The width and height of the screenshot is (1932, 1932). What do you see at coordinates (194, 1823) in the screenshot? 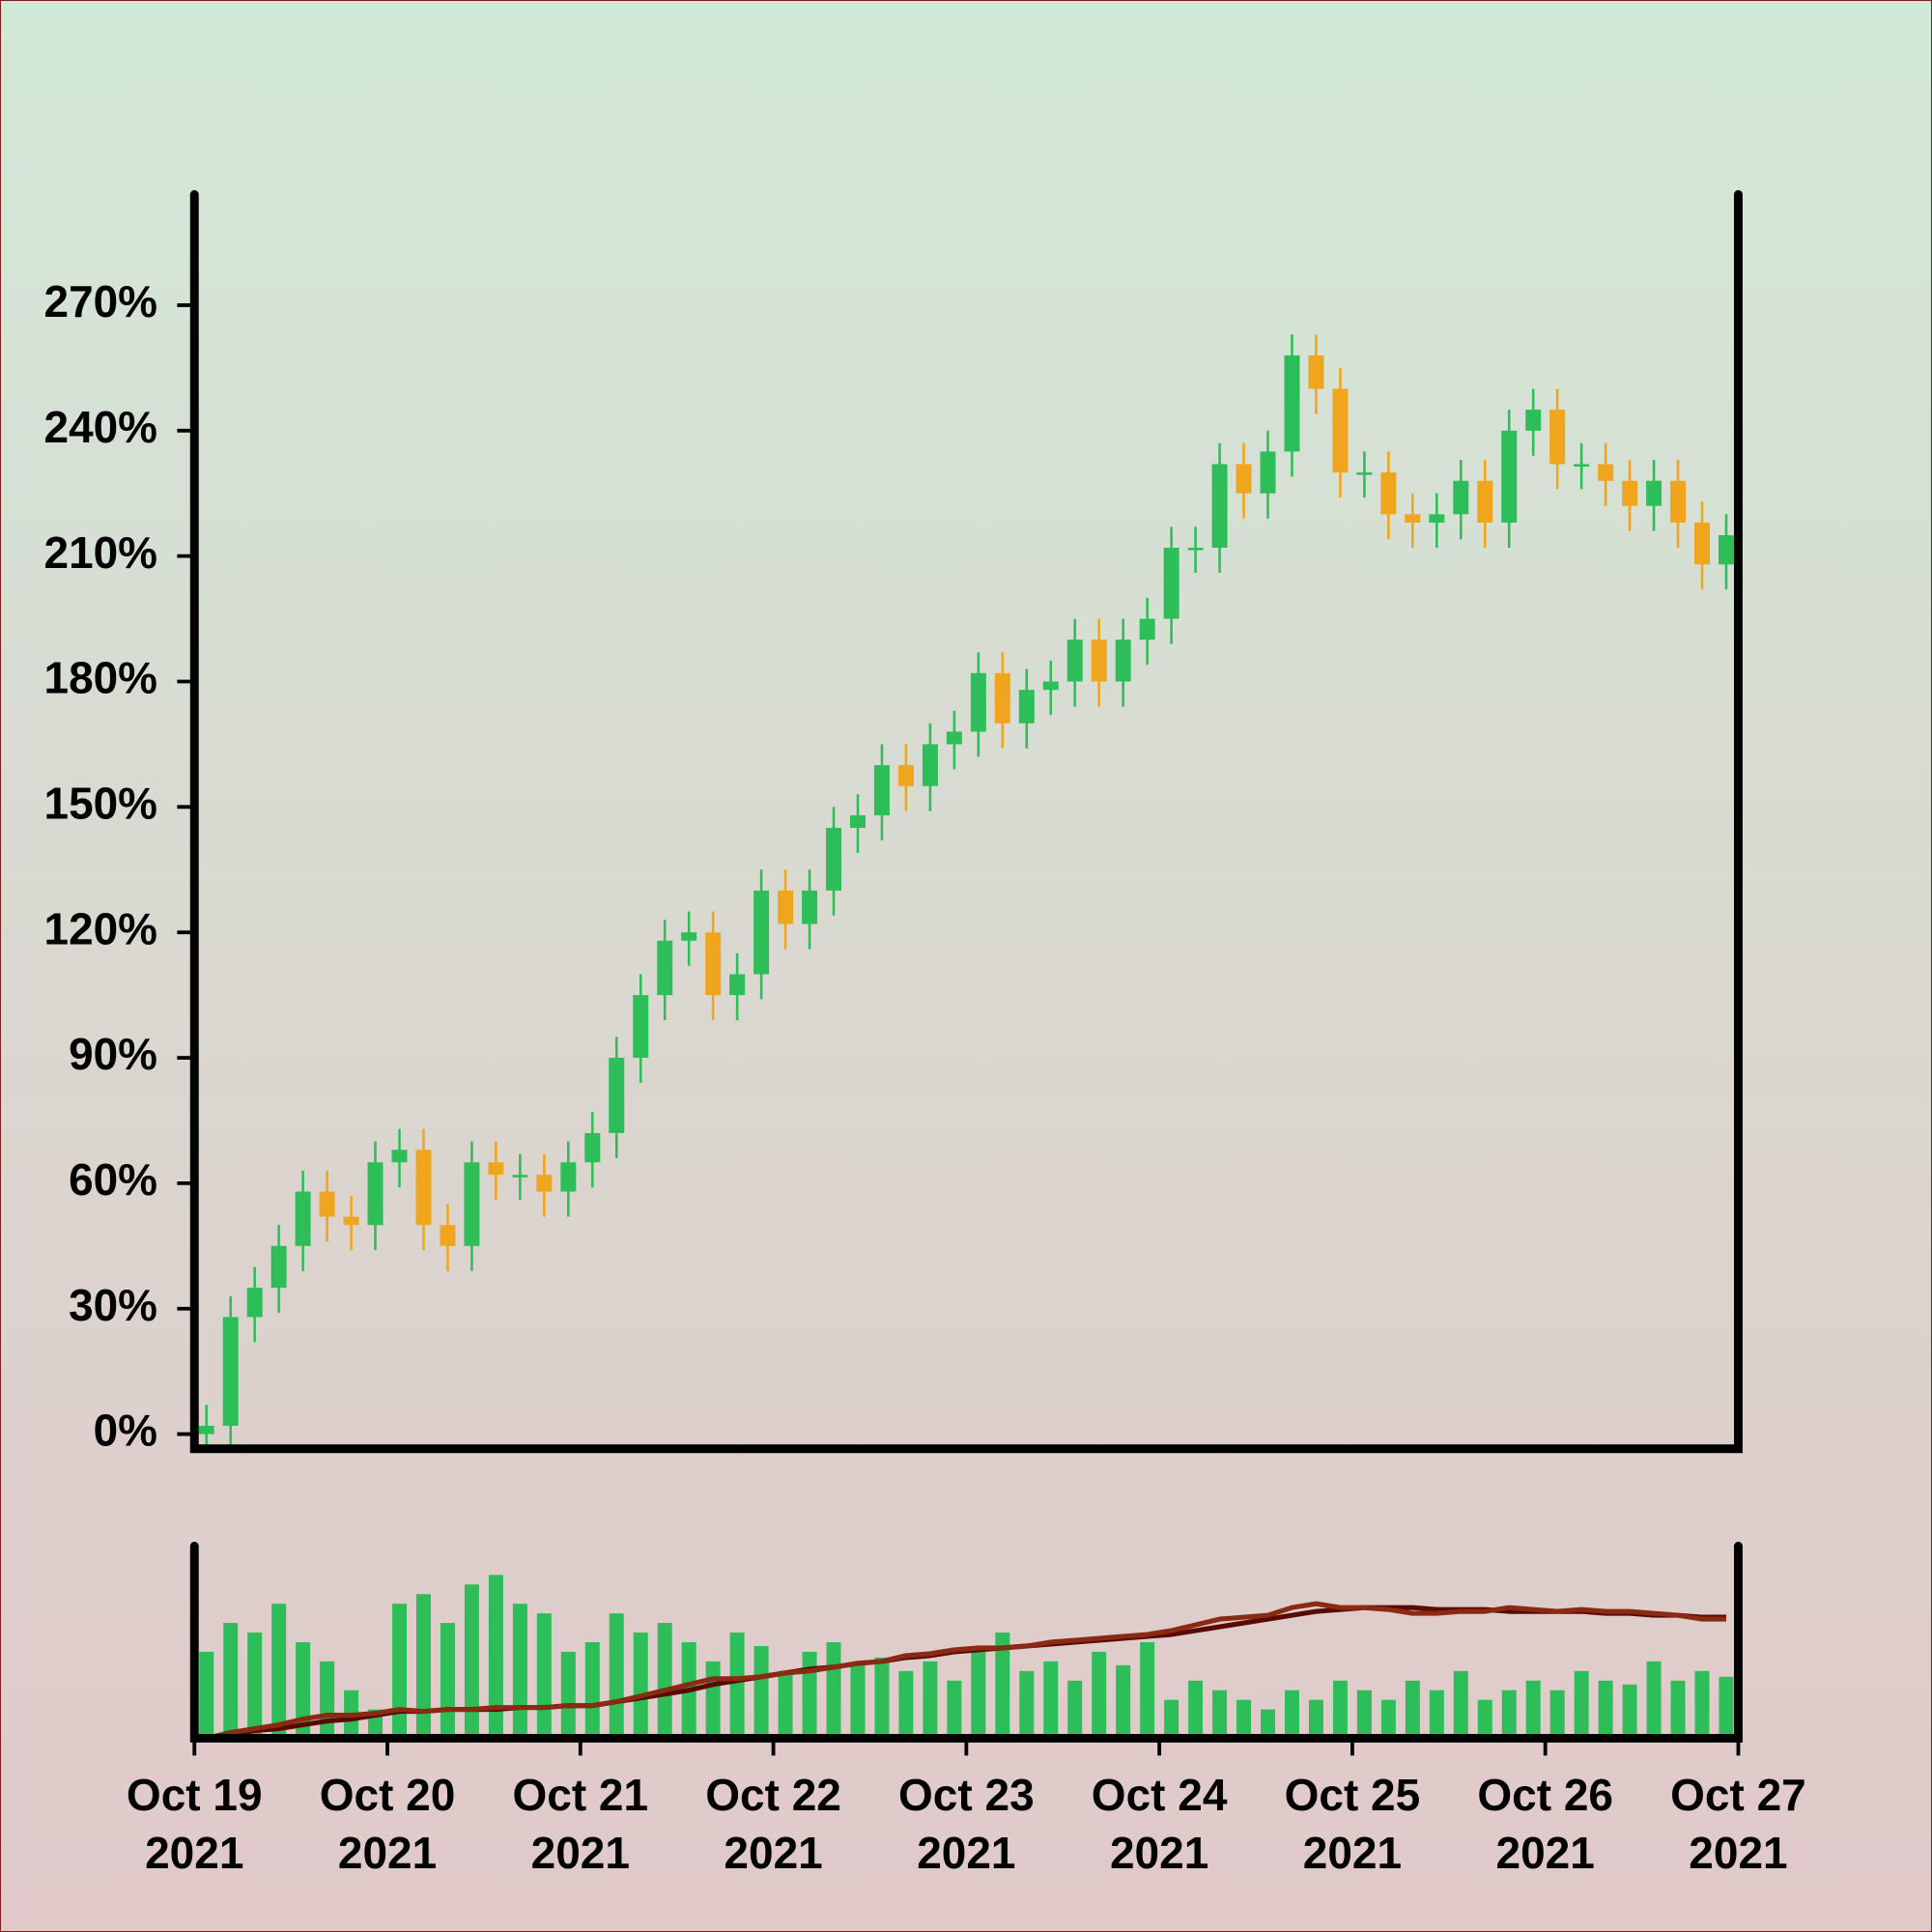
I see `x-tick-label: Oct 19 2021` at bounding box center [194, 1823].